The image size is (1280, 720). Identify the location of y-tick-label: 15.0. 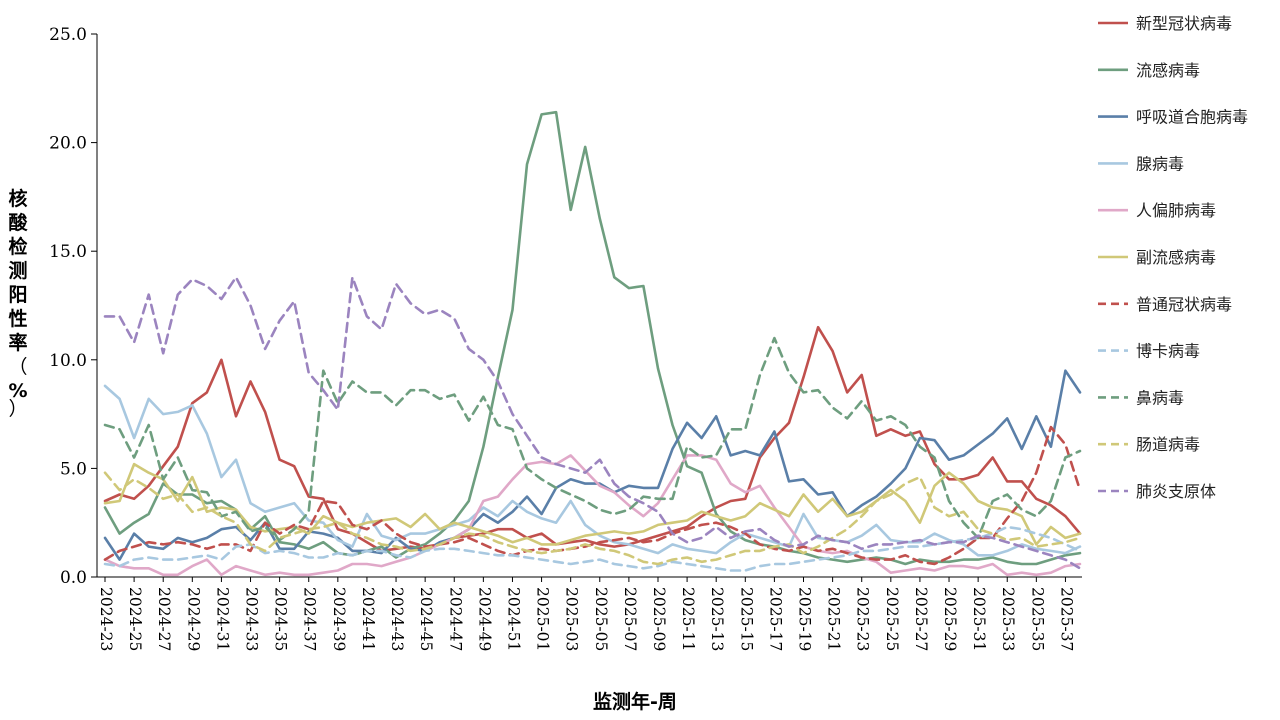
(68, 252).